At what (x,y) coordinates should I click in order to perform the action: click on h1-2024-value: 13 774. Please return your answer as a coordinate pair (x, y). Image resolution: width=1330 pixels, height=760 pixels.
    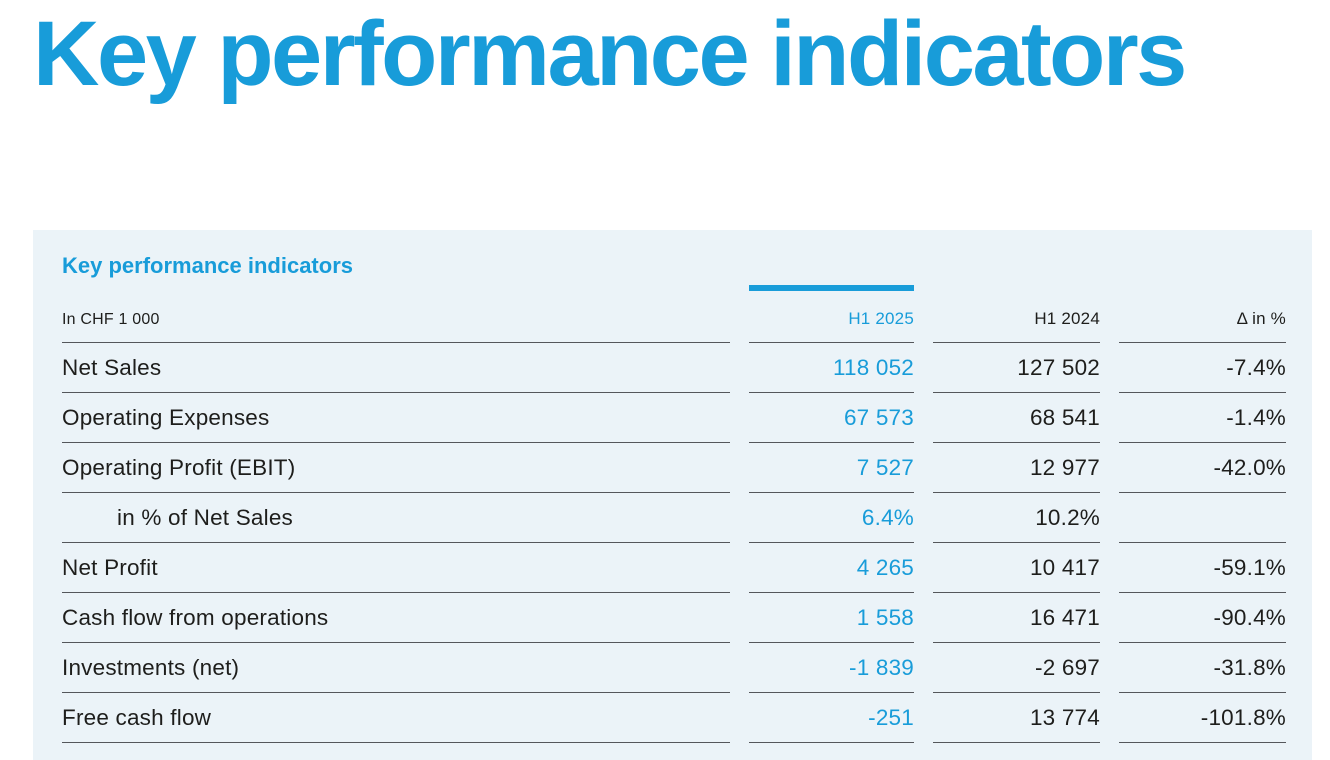
    Looking at the image, I should click on (1016, 718).